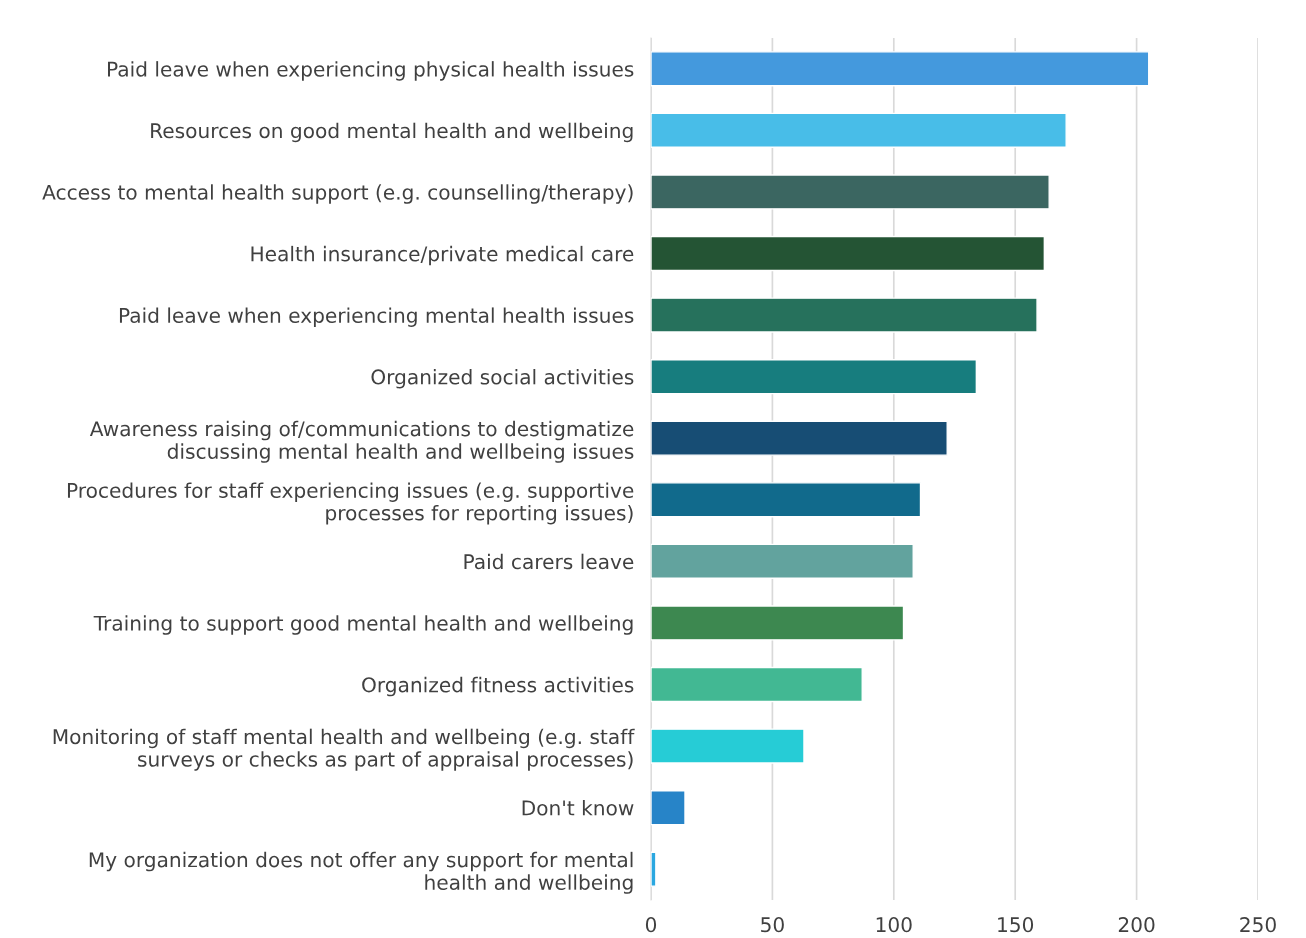 The height and width of the screenshot is (938, 1306). Describe the element at coordinates (498, 686) in the screenshot. I see `y-tick-label: Organized fitness activities` at that location.